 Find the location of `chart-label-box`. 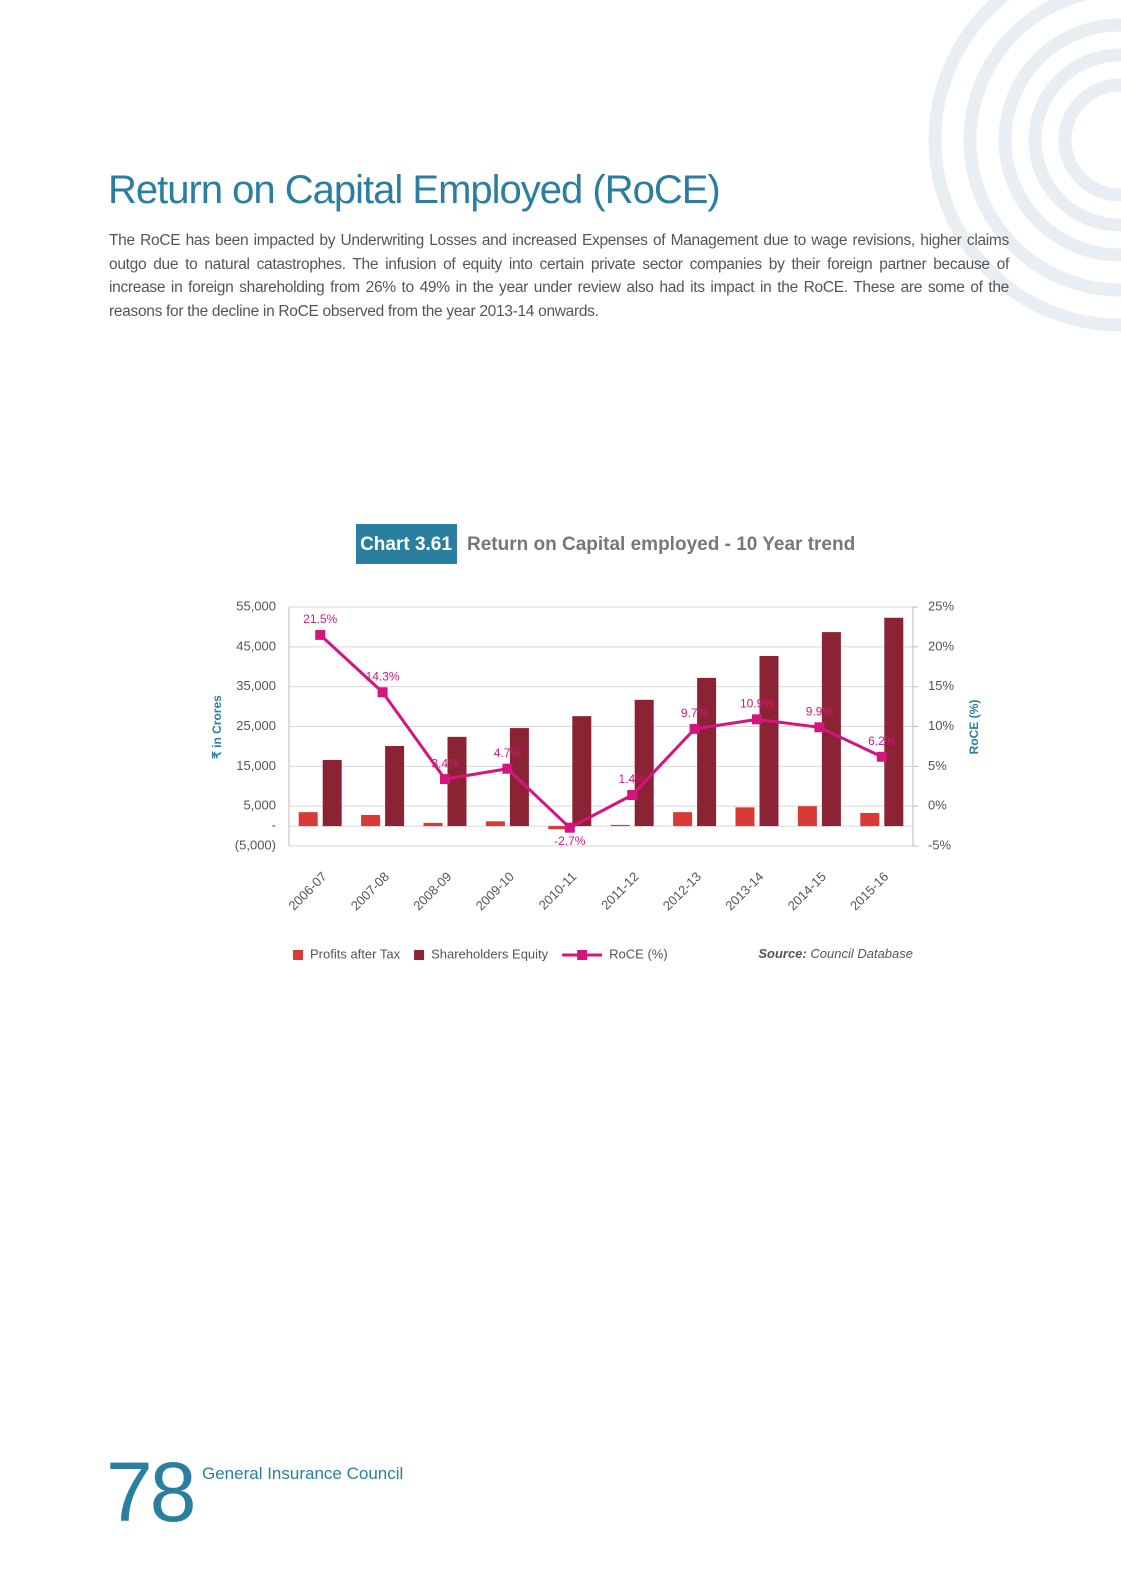

chart-label-box is located at coordinates (406, 544).